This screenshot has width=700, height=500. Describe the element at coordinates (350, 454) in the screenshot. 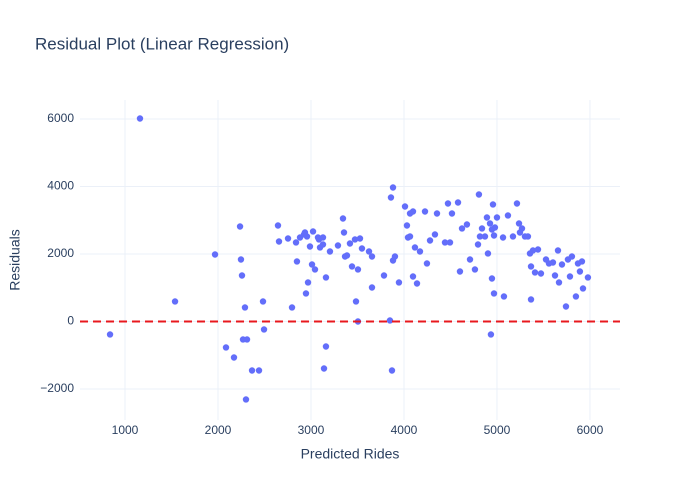

I see `x-axis-title: Predicted Rides` at that location.